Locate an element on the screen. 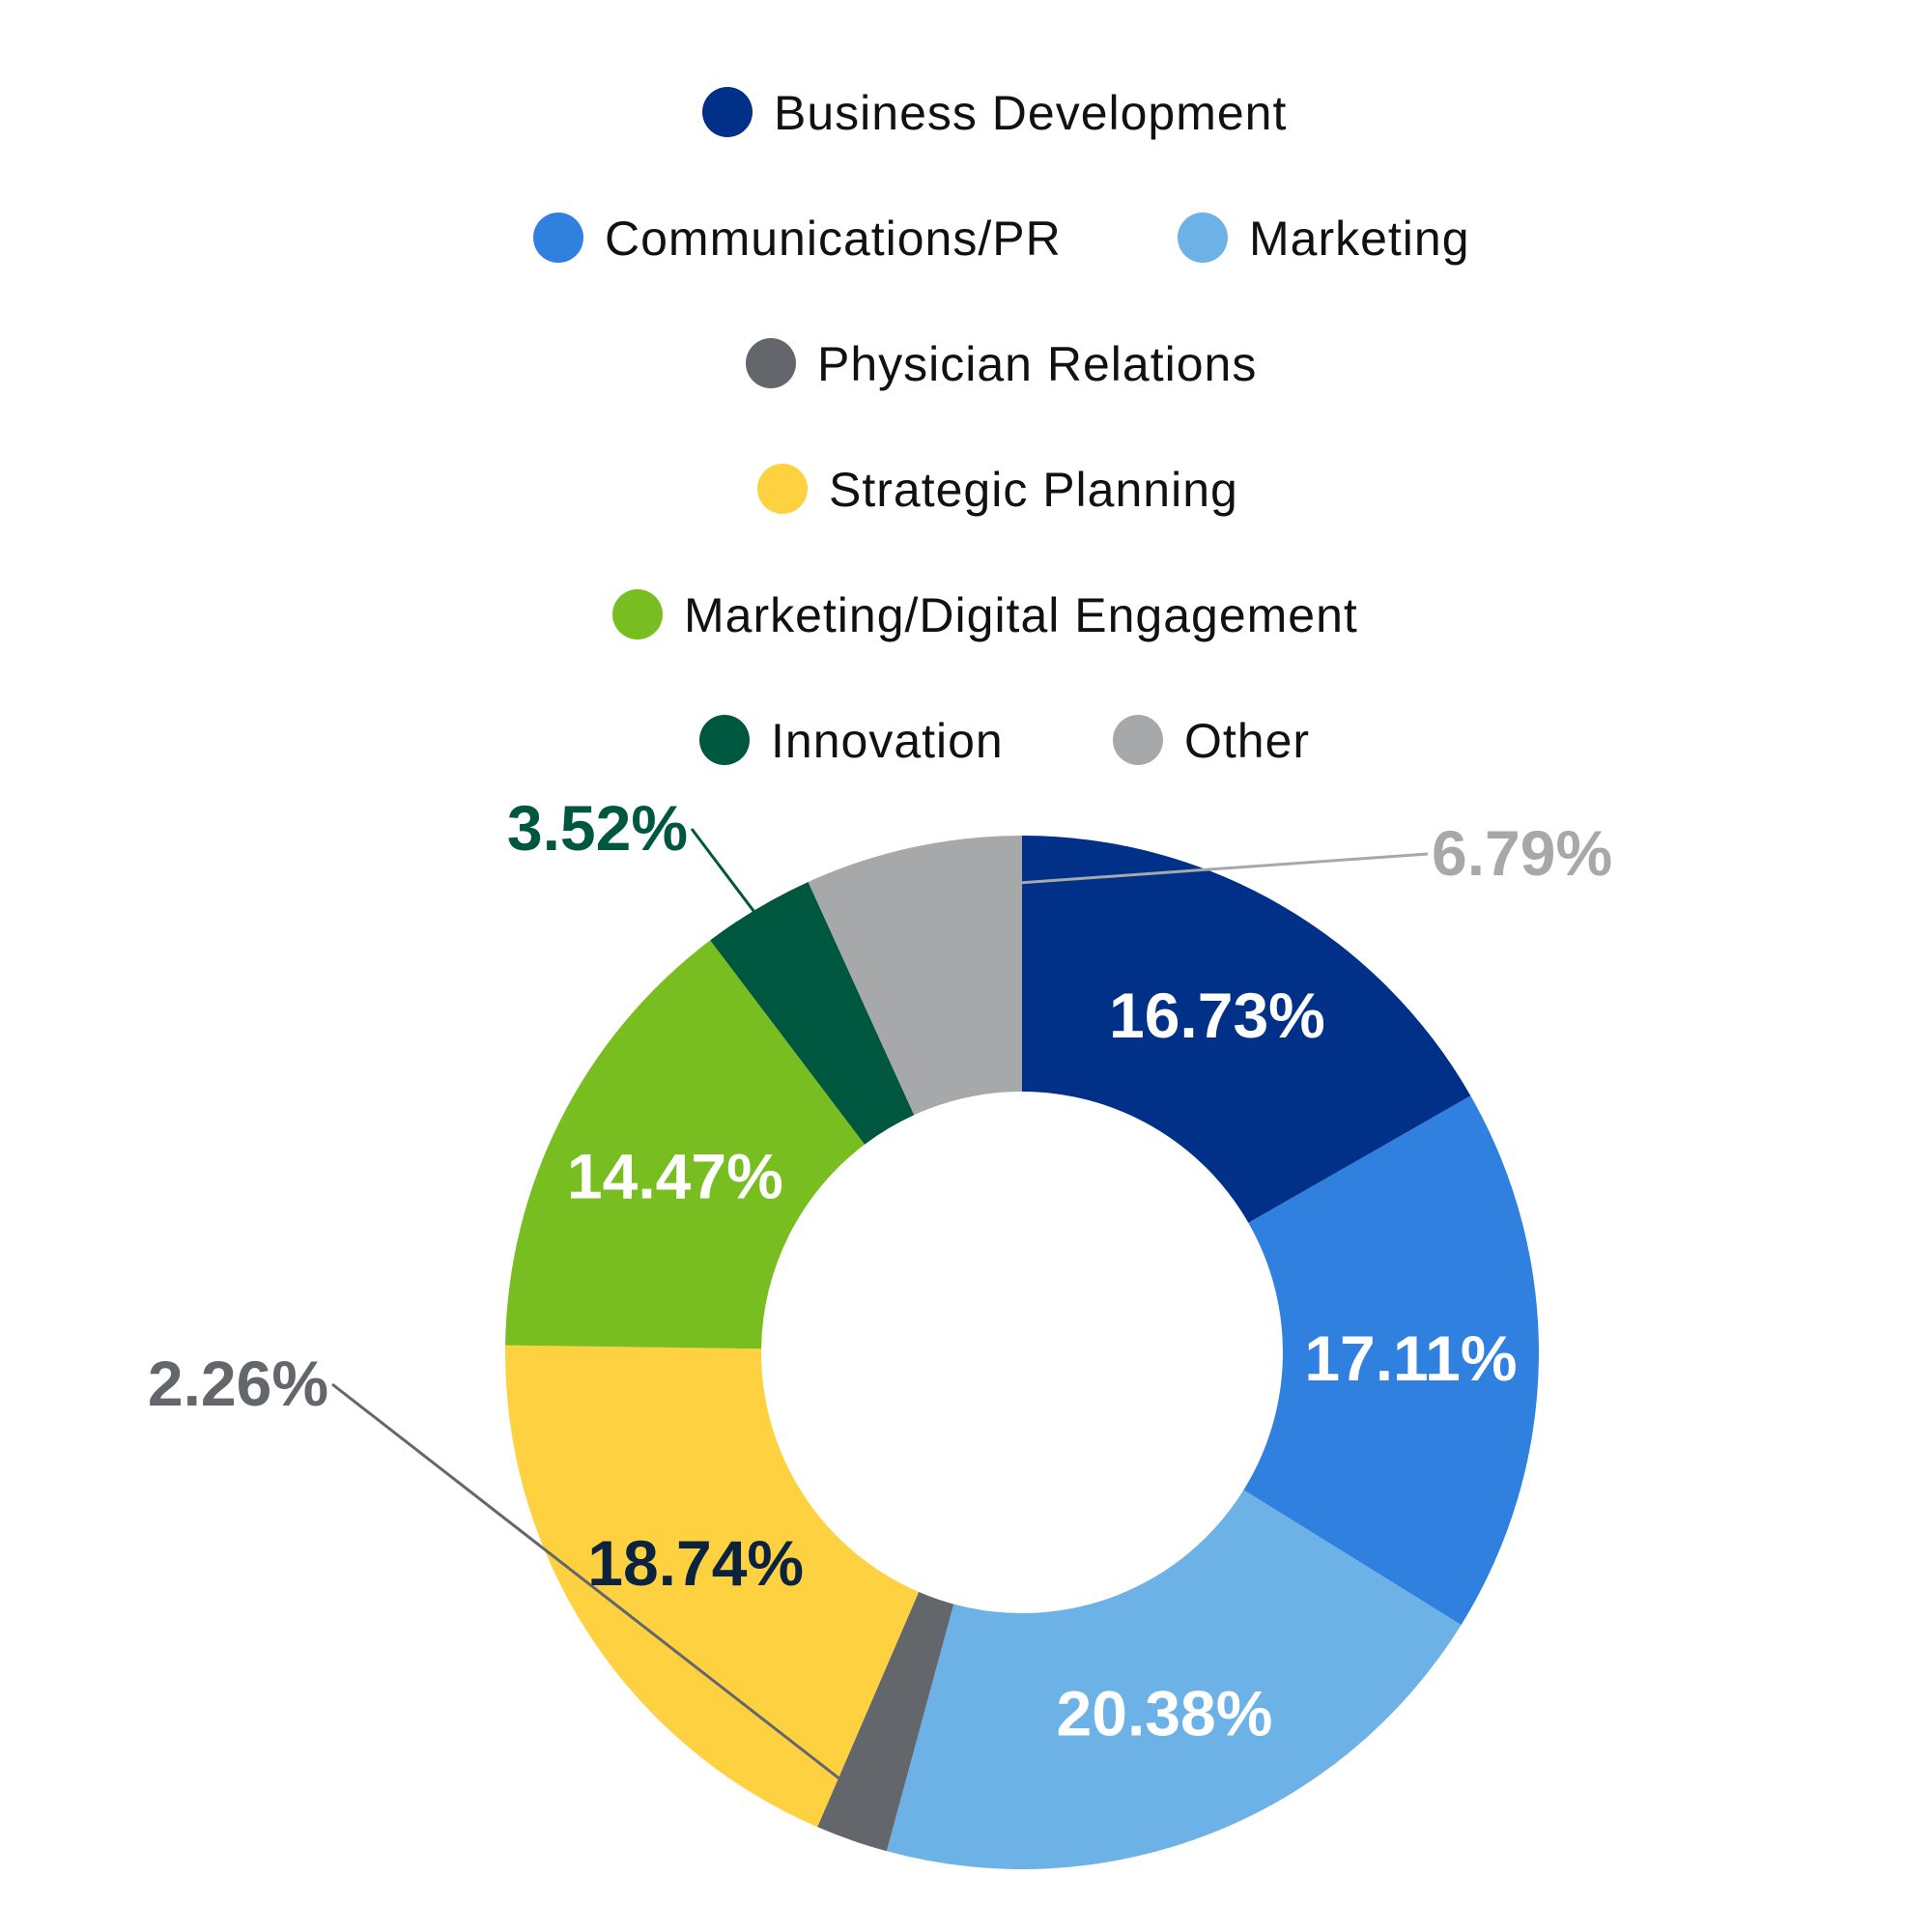 Image resolution: width=1932 pixels, height=1932 pixels. slice-label-other: 6.79% is located at coordinates (1522, 853).